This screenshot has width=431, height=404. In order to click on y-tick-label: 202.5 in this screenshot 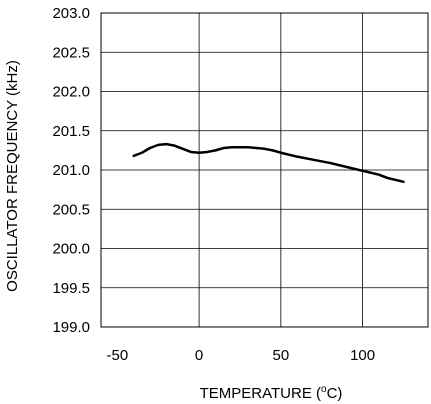, I will do `click(71, 52)`.